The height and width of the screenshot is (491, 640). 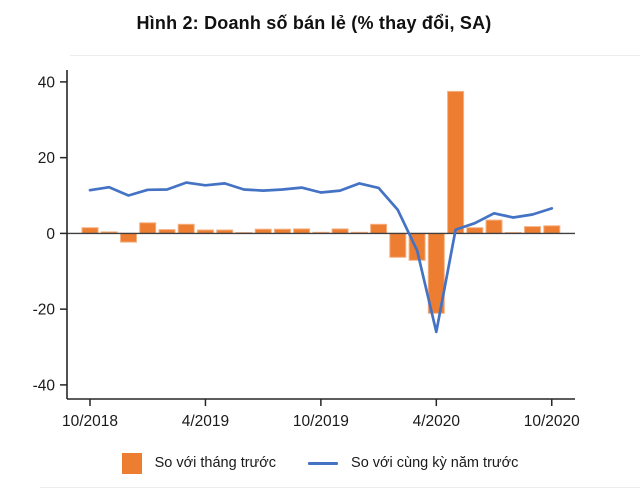 I want to click on legend-bar-label: So với tháng trước, so click(x=215, y=463).